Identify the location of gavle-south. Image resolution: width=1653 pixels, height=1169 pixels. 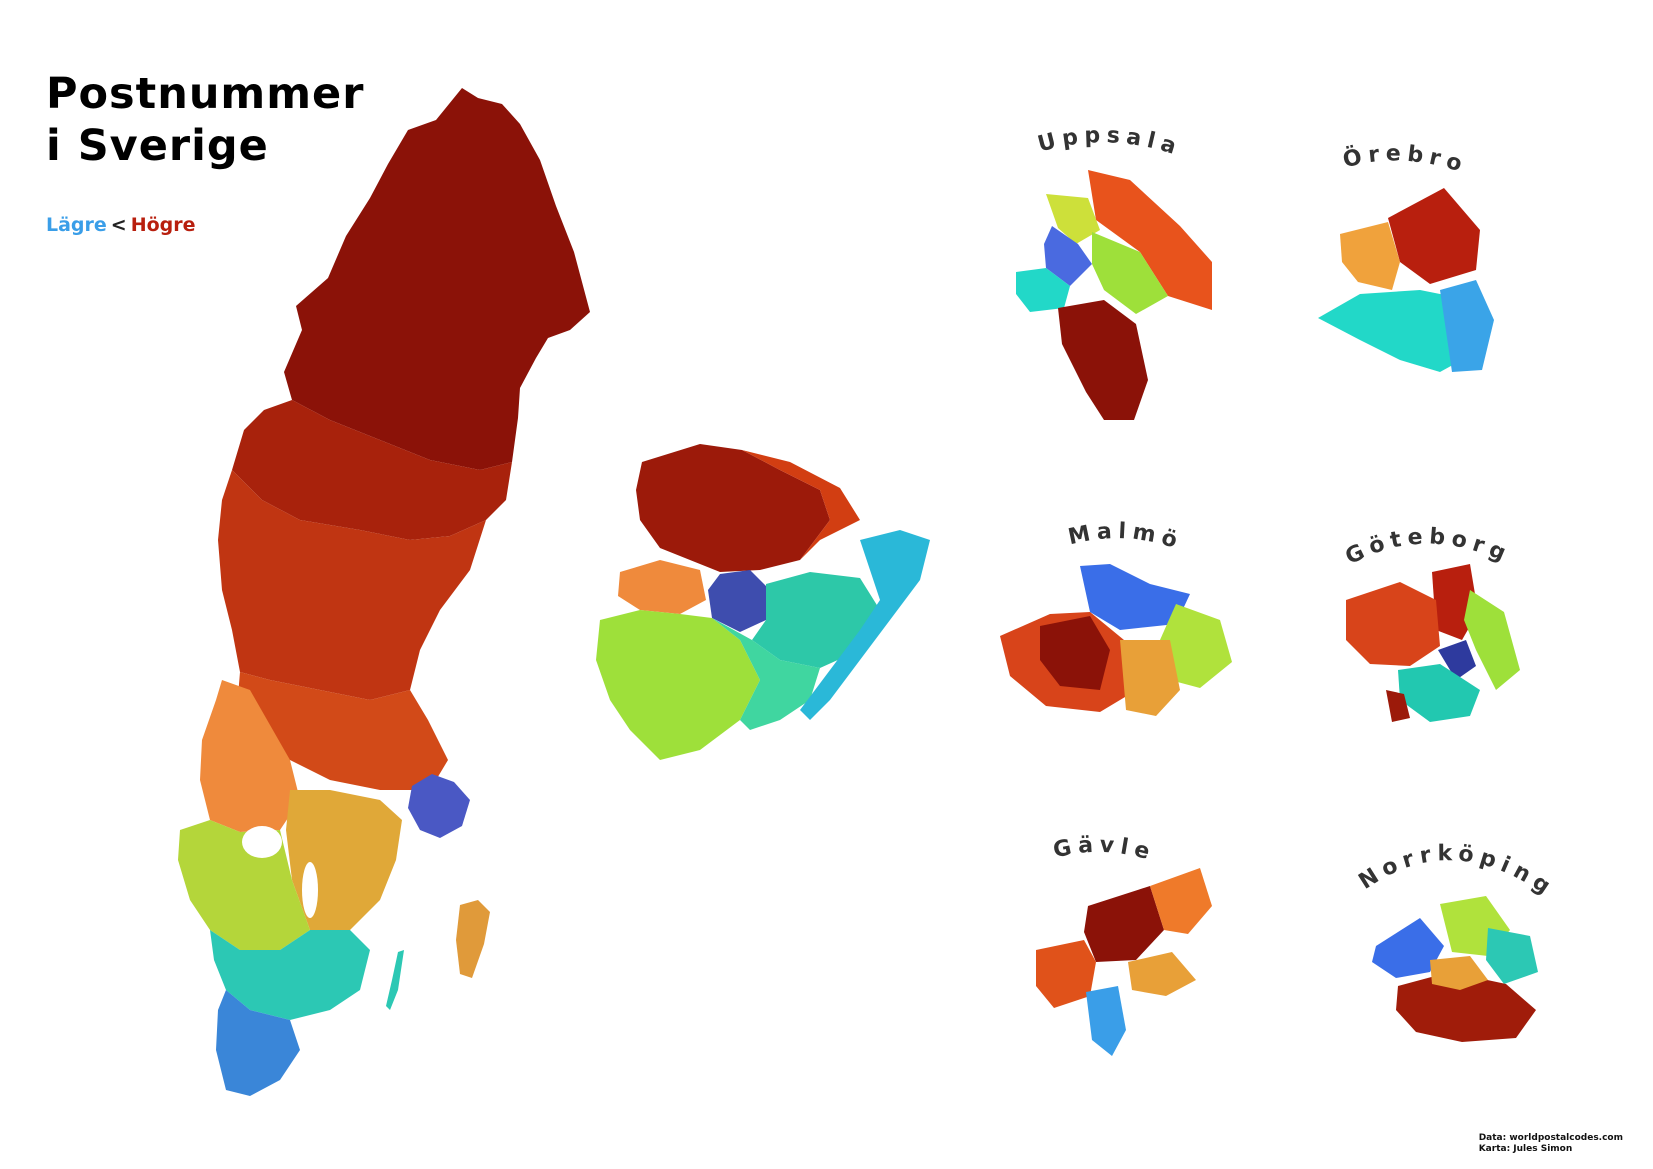
(1106, 1021).